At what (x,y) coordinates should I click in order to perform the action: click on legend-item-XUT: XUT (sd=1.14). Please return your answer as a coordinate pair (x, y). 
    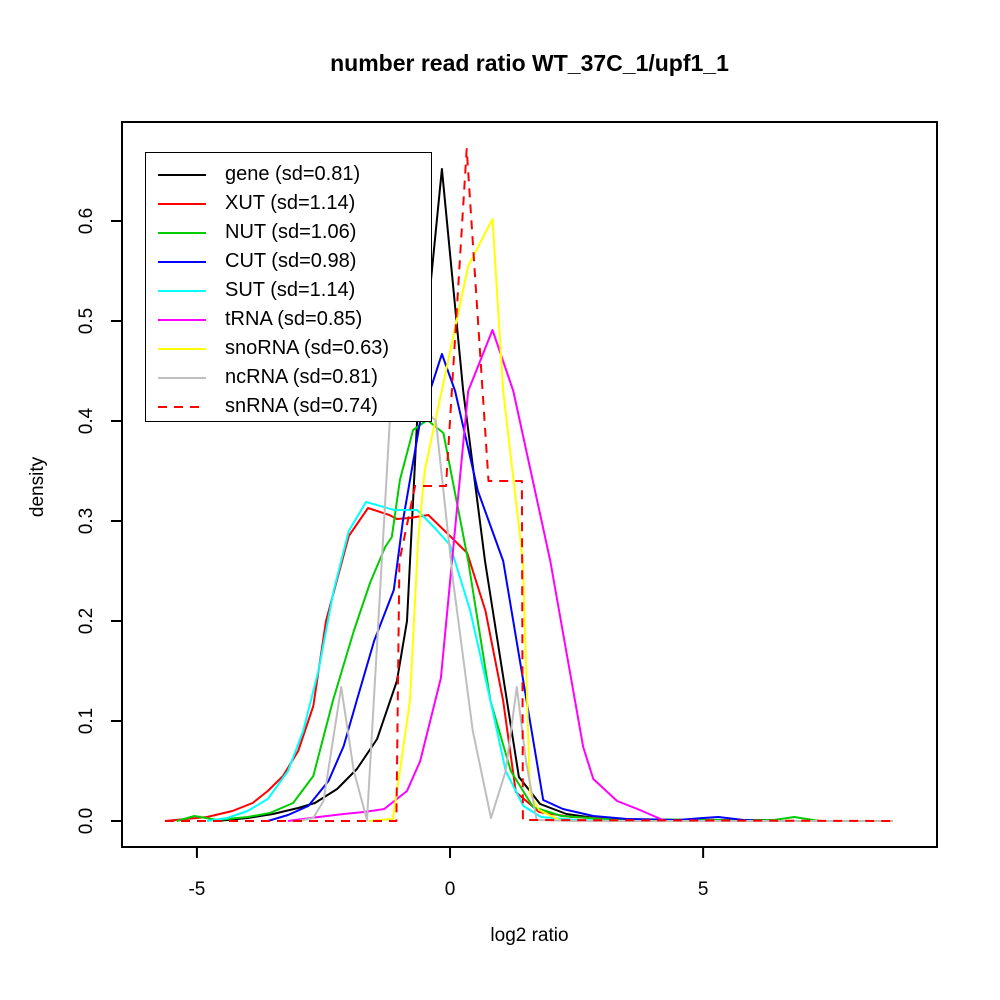
    Looking at the image, I should click on (288, 203).